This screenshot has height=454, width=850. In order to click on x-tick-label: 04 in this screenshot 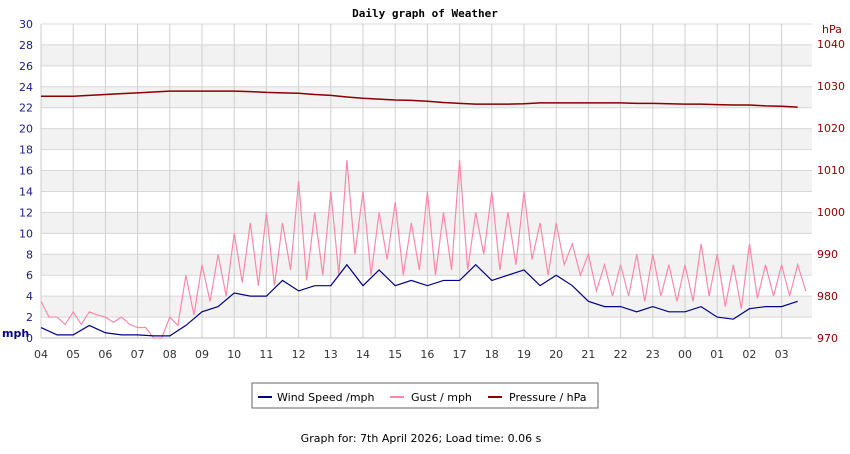, I will do `click(41, 354)`.